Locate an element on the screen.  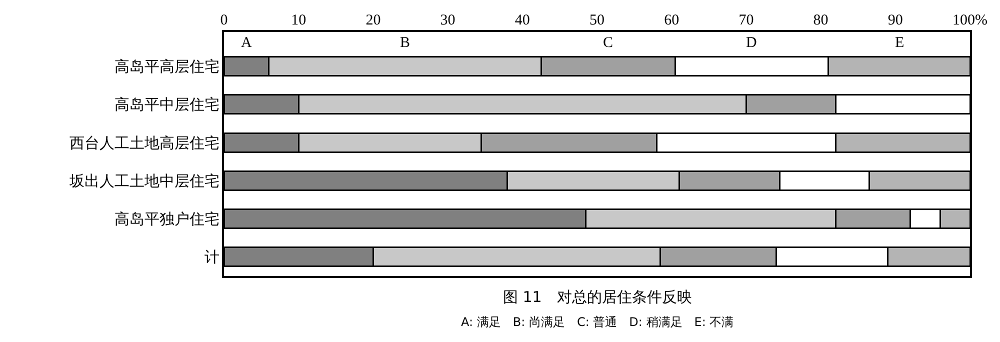
x-tick-label: 100% is located at coordinates (970, 20).